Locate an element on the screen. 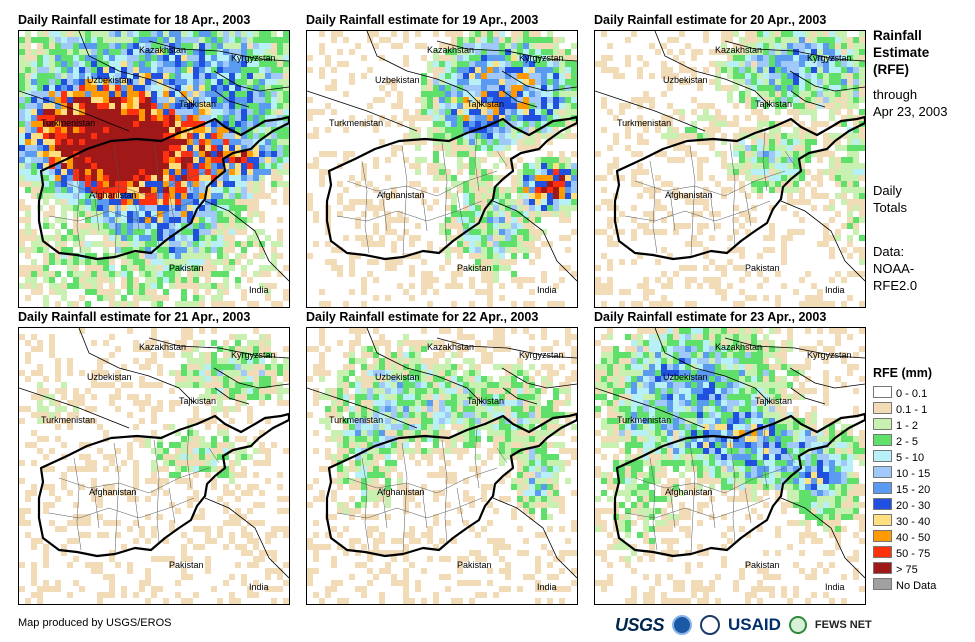  province-border is located at coordinates (172, 208).